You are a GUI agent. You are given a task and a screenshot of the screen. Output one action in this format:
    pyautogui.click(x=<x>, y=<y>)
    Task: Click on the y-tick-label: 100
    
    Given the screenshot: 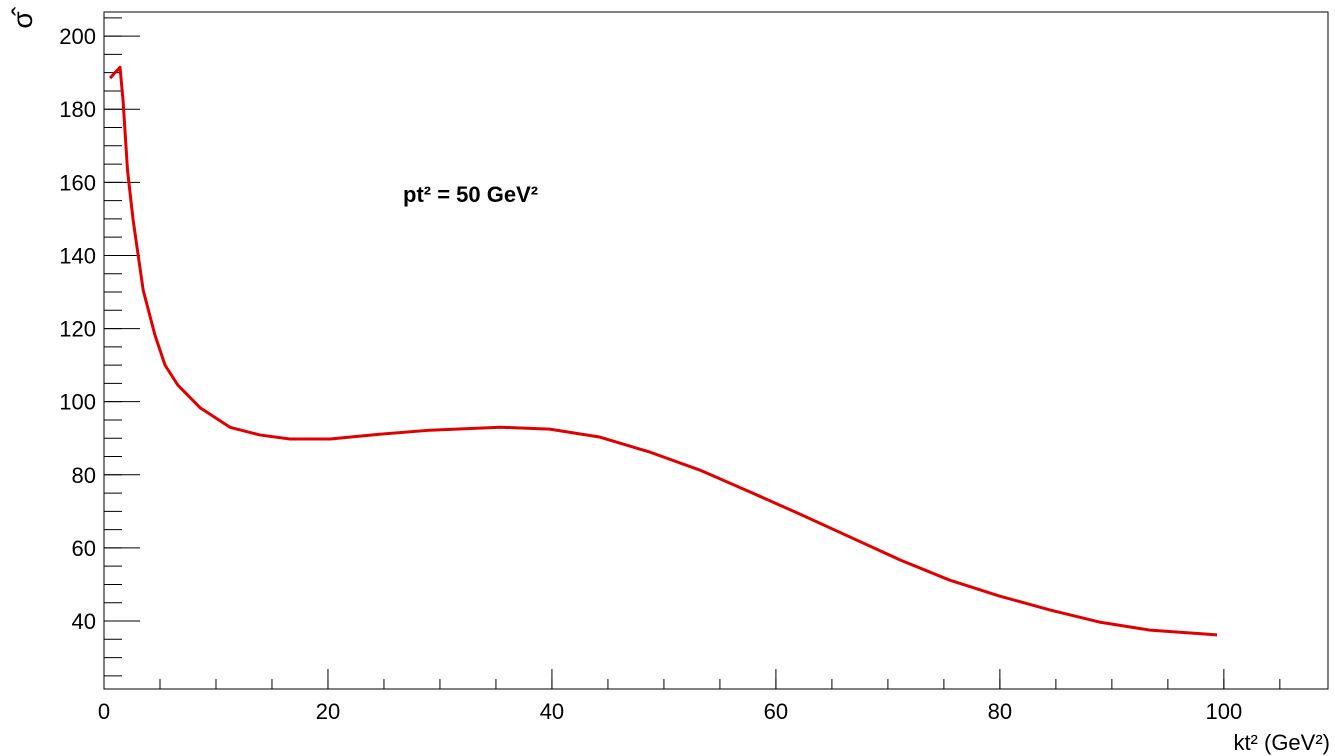 What is the action you would take?
    pyautogui.click(x=77, y=402)
    